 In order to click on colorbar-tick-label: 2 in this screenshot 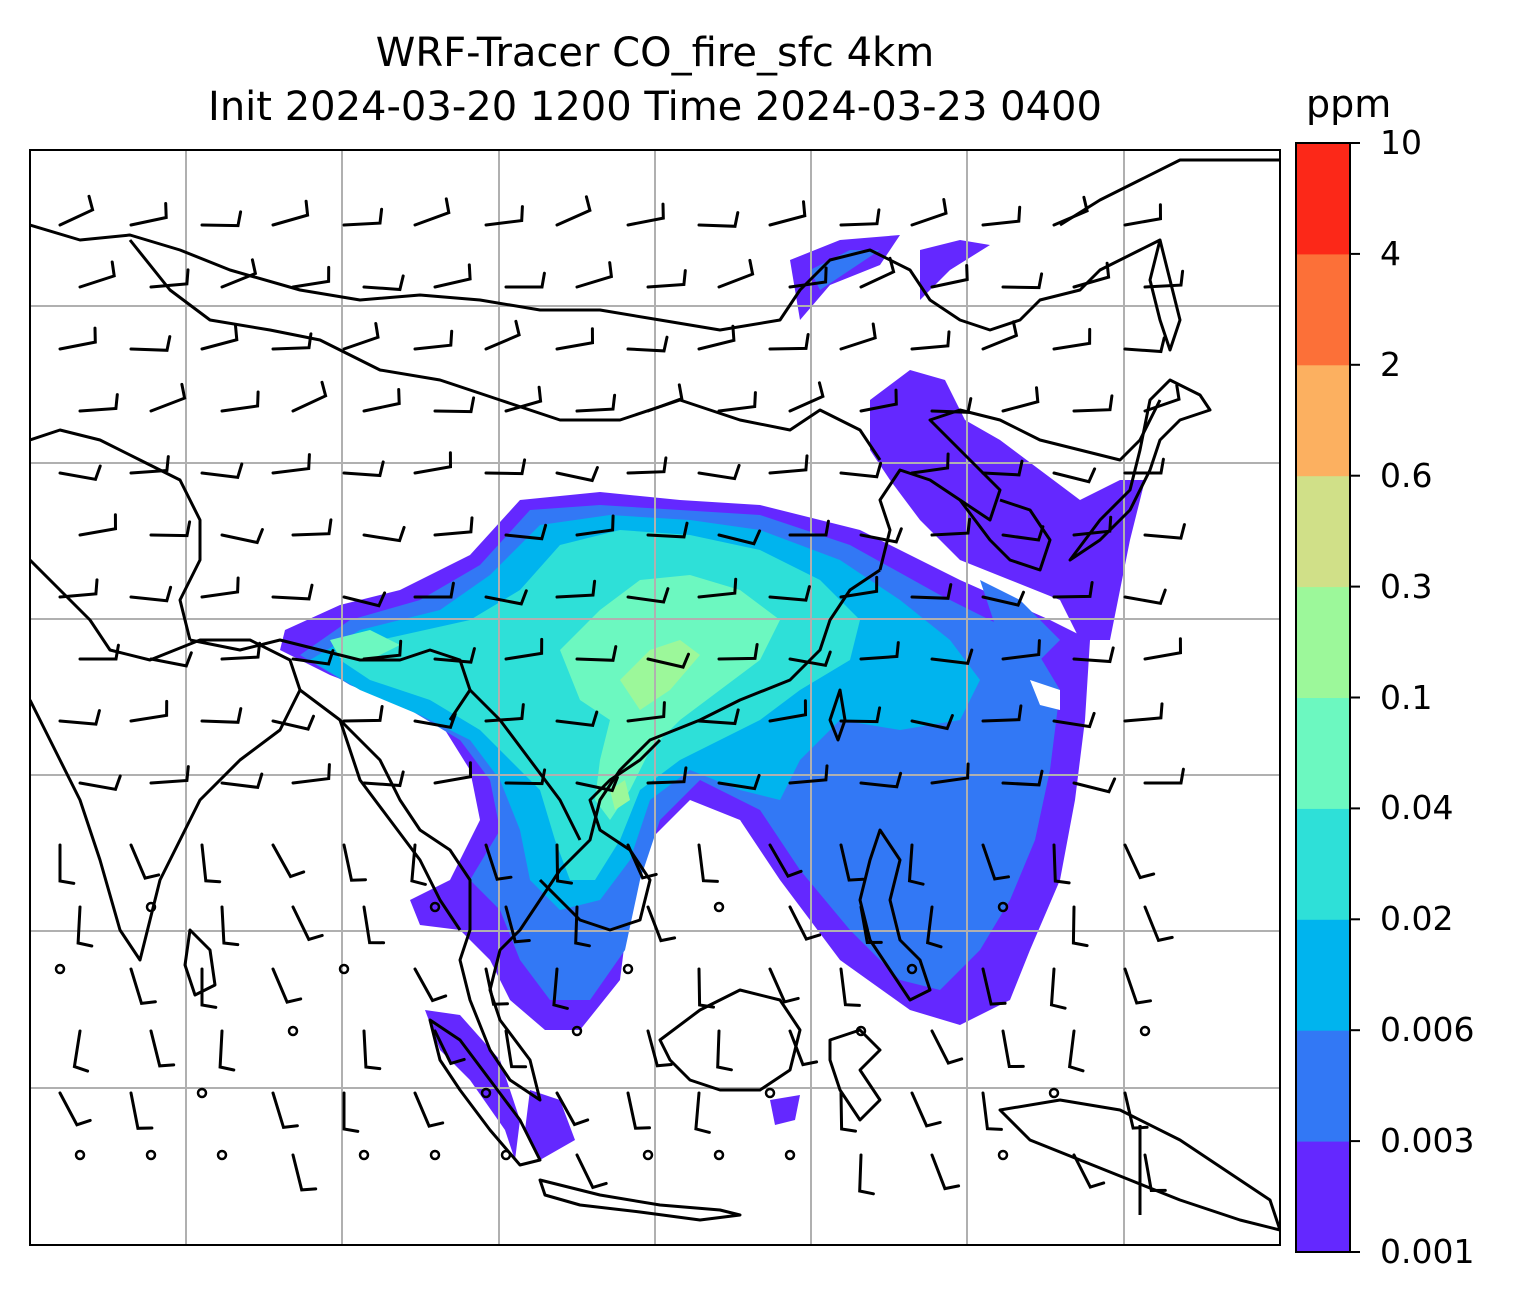, I will do `click(1390, 364)`.